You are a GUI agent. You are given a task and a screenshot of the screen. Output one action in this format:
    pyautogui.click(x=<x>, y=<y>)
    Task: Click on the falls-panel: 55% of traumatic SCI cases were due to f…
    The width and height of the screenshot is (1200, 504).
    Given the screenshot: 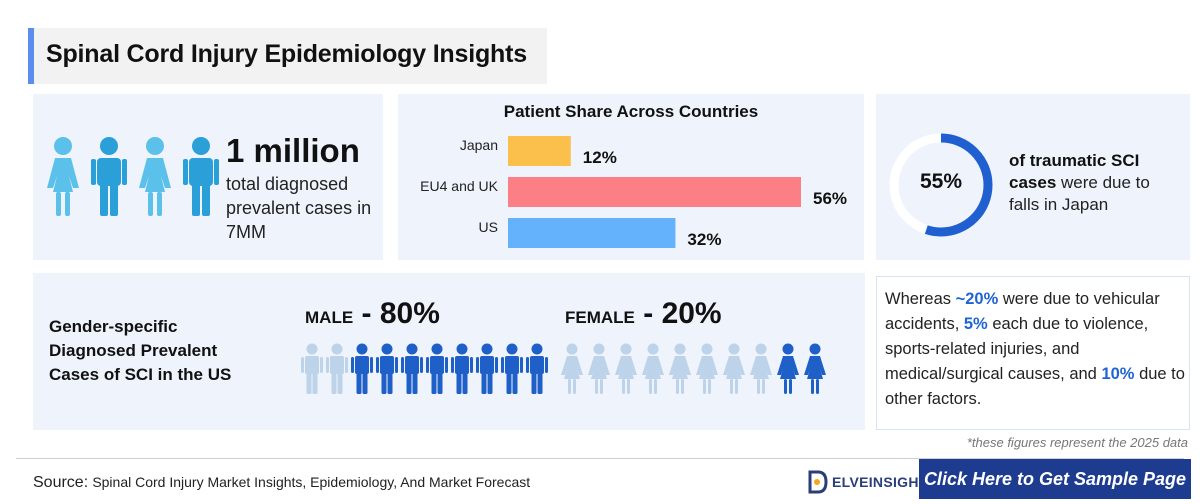 What is the action you would take?
    pyautogui.click(x=1033, y=177)
    